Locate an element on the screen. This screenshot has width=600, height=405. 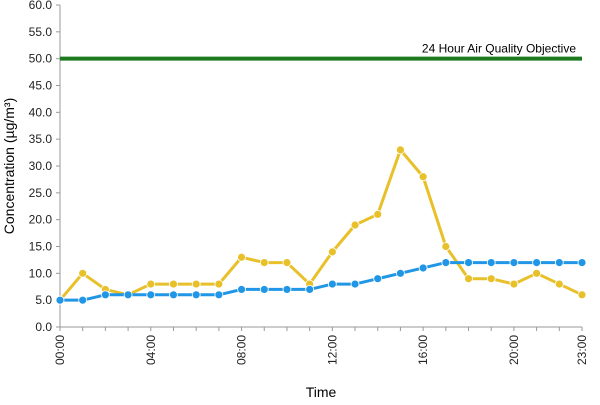
x-axis: 00:00 04:00 08:00 12:00 16:00 20:00 23:00 is located at coordinates (321, 345).